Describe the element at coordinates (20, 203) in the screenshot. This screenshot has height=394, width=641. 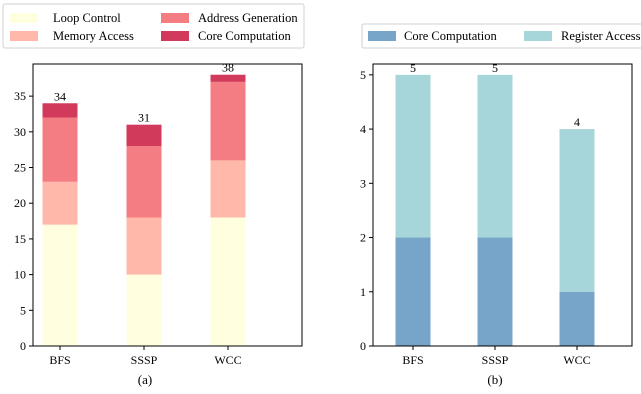
I see `y-tick-label: 20` at that location.